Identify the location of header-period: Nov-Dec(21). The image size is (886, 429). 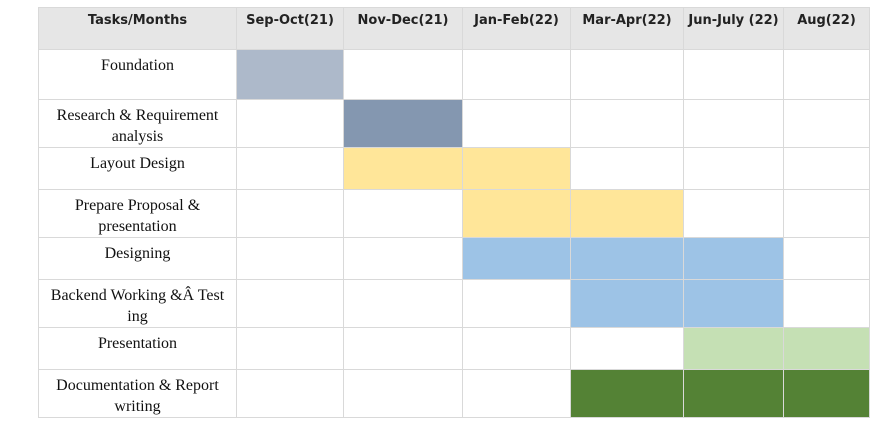
(403, 28).